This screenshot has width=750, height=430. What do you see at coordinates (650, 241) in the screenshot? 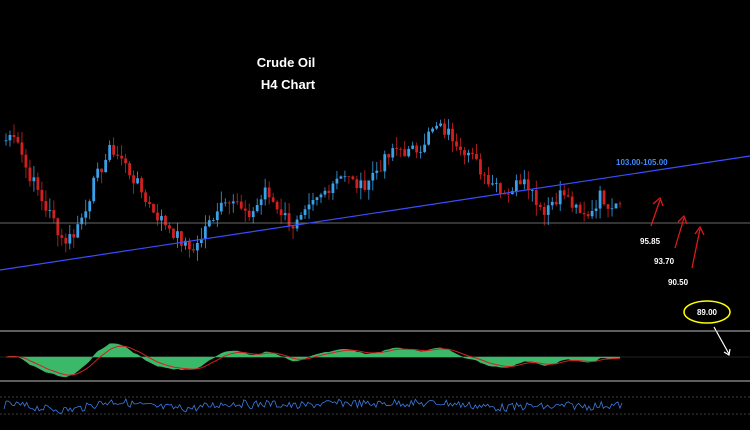
I see `target-label-1: 95.85` at bounding box center [650, 241].